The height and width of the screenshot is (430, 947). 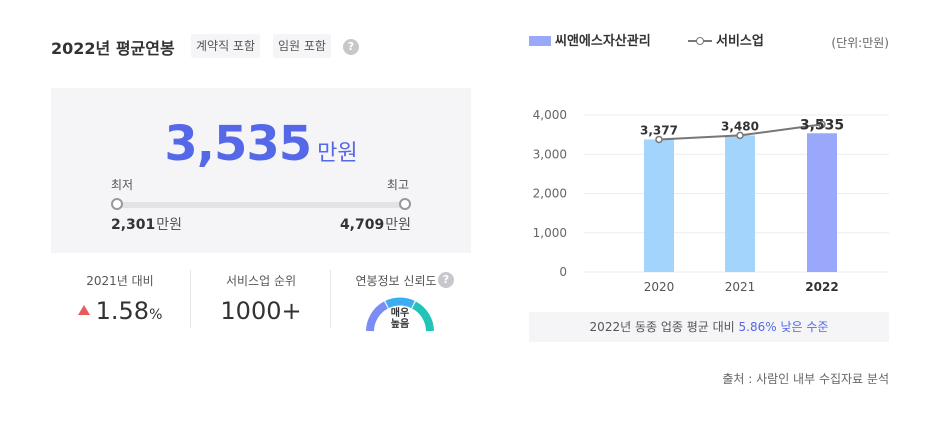 What do you see at coordinates (261, 311) in the screenshot?
I see `industry-rank-value: 1000+` at bounding box center [261, 311].